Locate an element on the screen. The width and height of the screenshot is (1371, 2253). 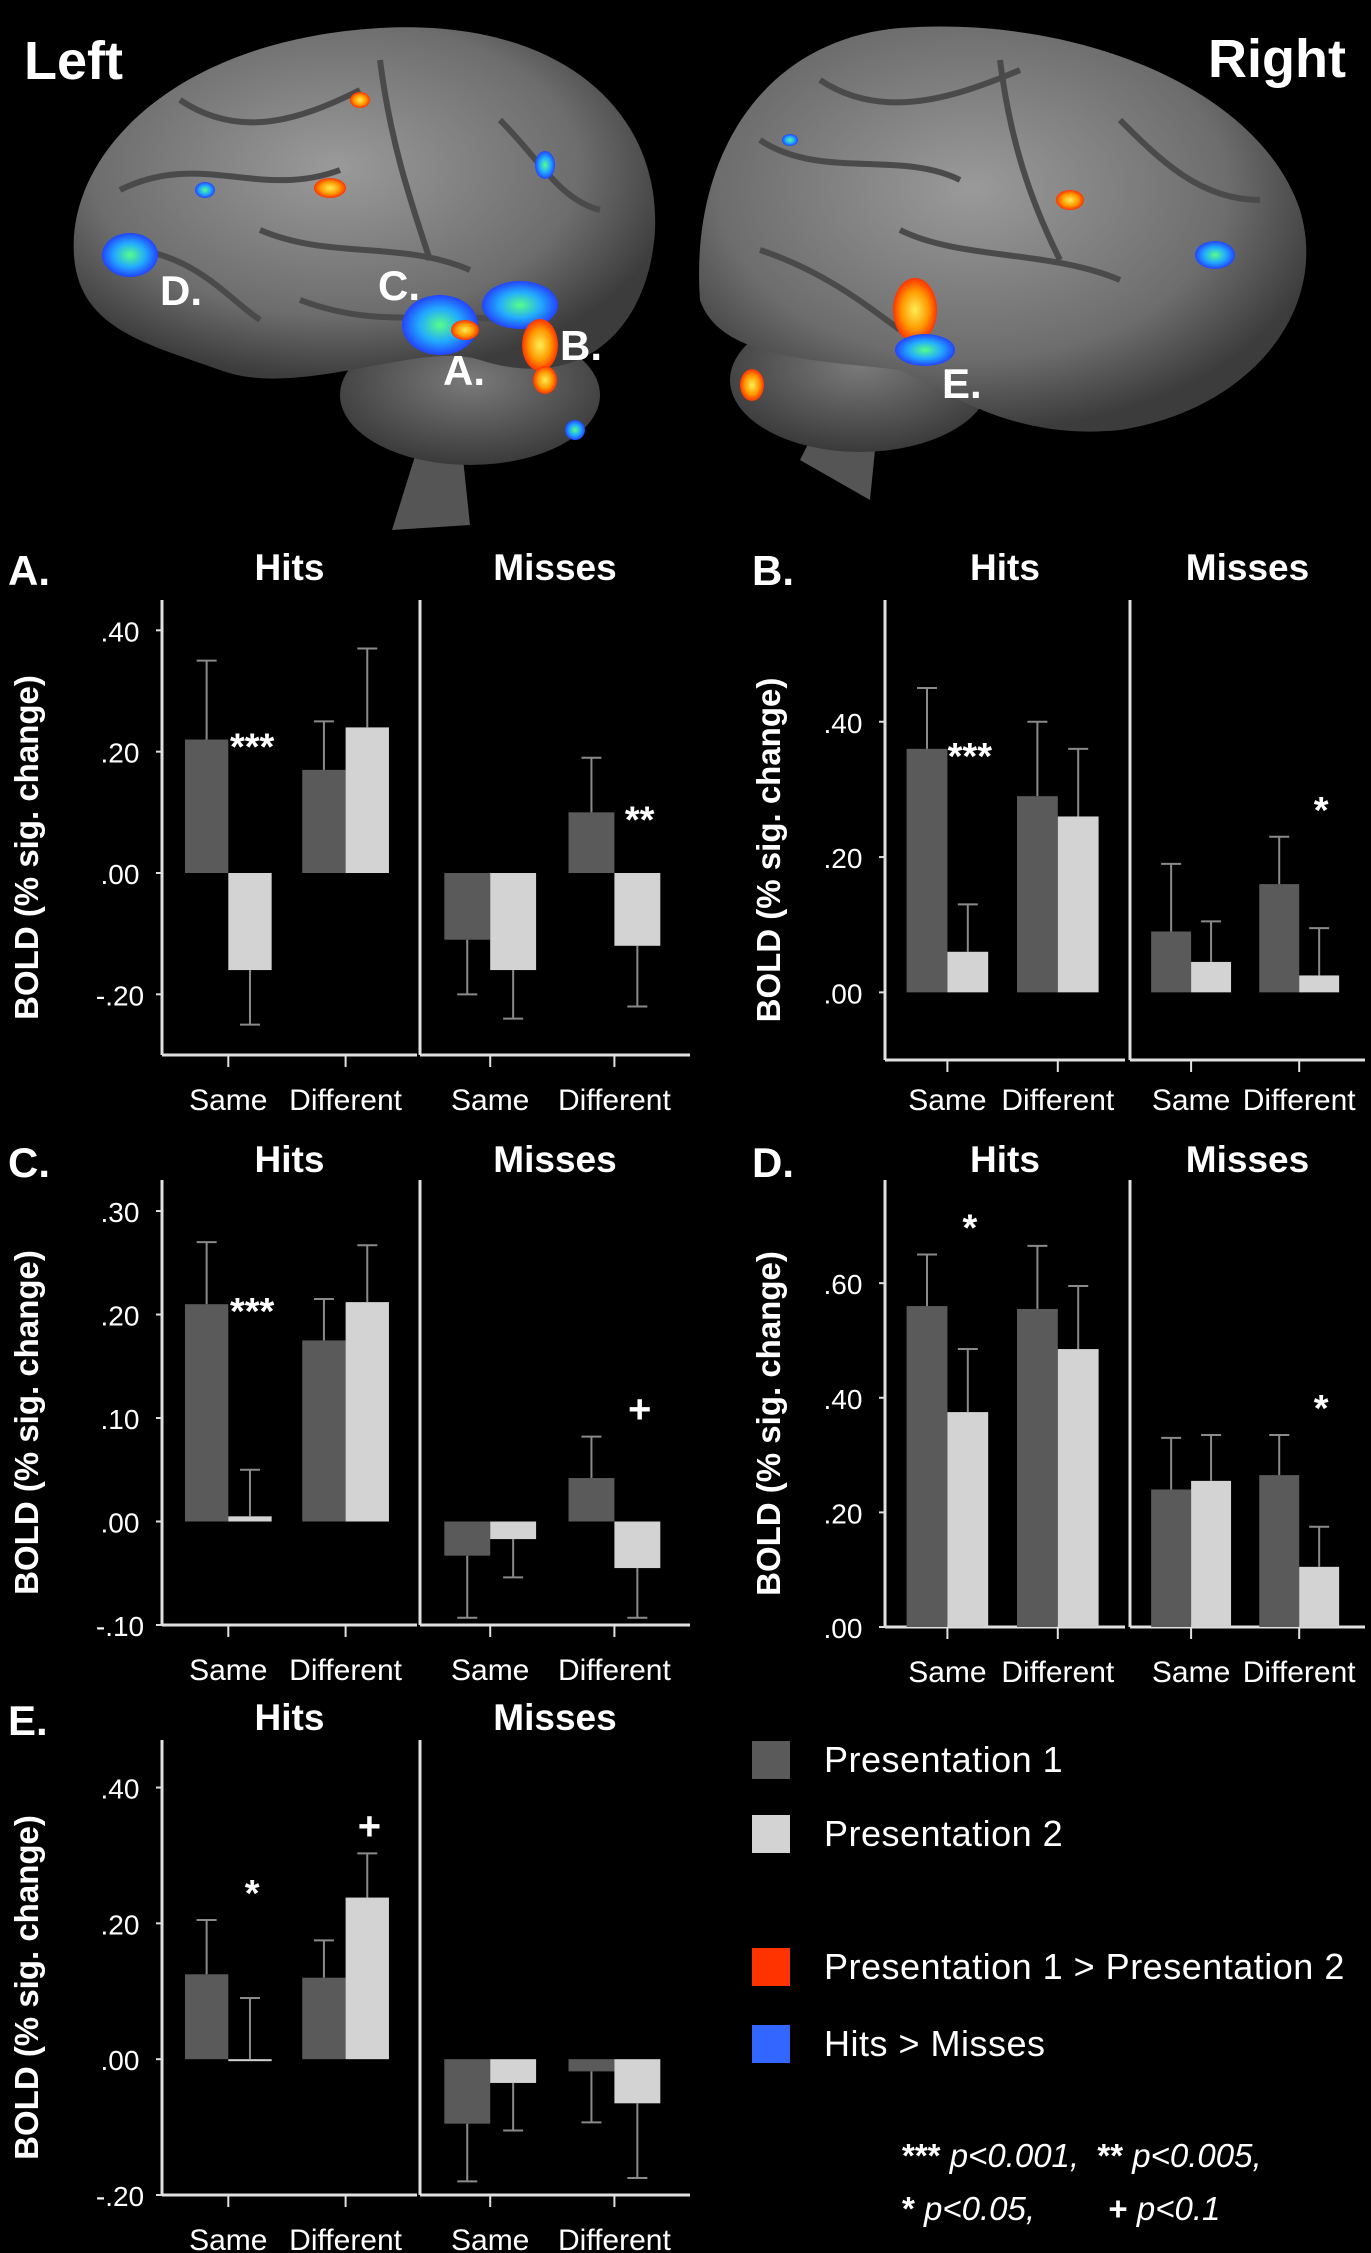
significance-key-line-2: * p<0.05, + p<0.1 is located at coordinates (1061, 2209).